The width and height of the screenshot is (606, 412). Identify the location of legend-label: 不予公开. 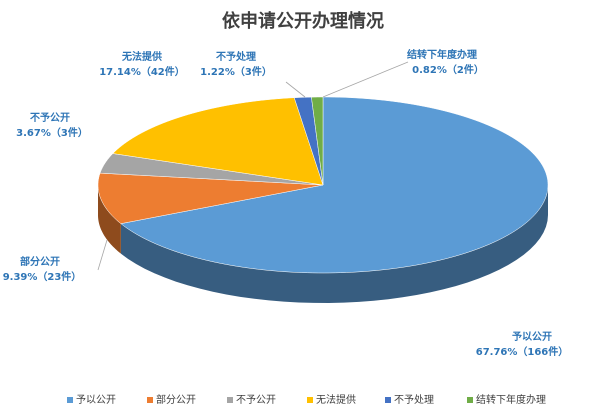
(256, 400).